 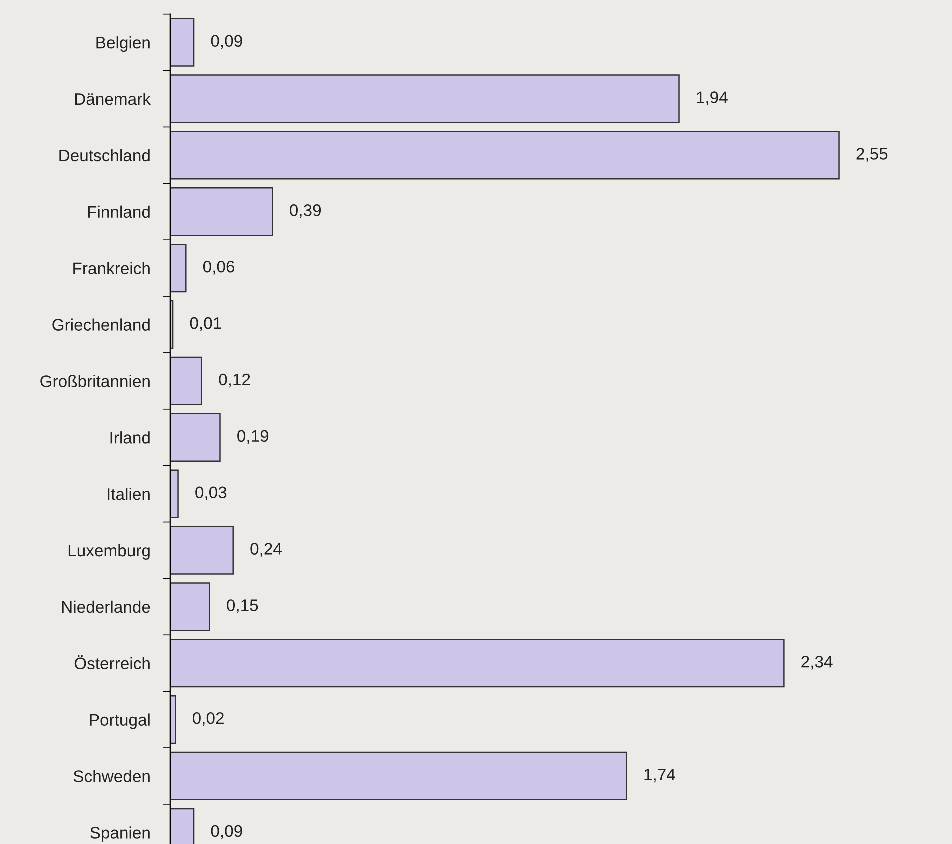 I want to click on y-tick-label: Portugal, so click(x=120, y=722).